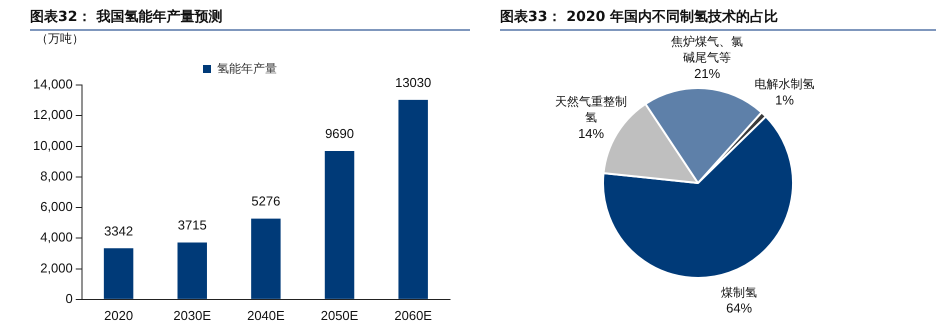 This screenshot has height=330, width=936. Describe the element at coordinates (784, 100) in the screenshot. I see `data-label: 1%` at that location.